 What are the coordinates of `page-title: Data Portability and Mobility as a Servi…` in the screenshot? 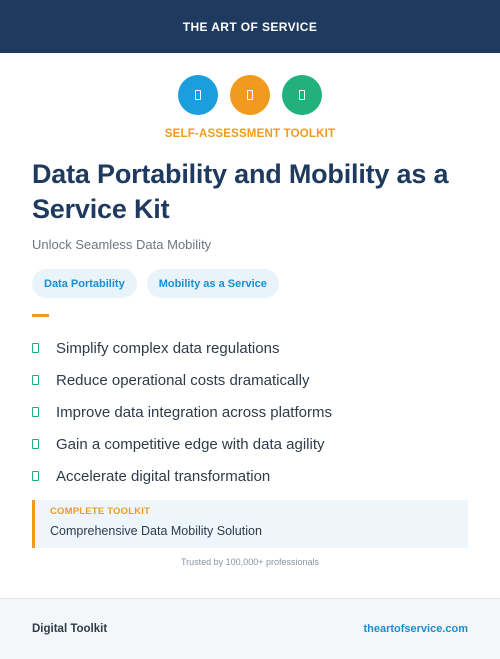 It's located at (240, 191).